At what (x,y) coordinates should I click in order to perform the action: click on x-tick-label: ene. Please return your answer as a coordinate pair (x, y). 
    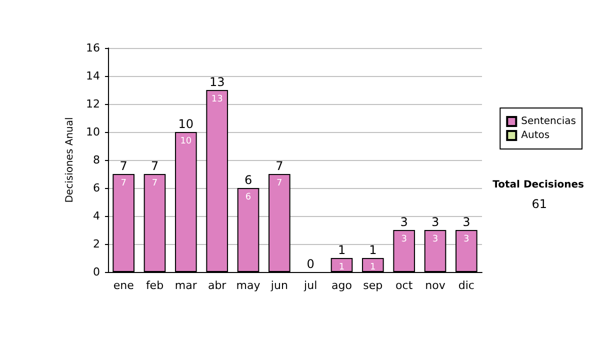
    Looking at the image, I should click on (123, 285).